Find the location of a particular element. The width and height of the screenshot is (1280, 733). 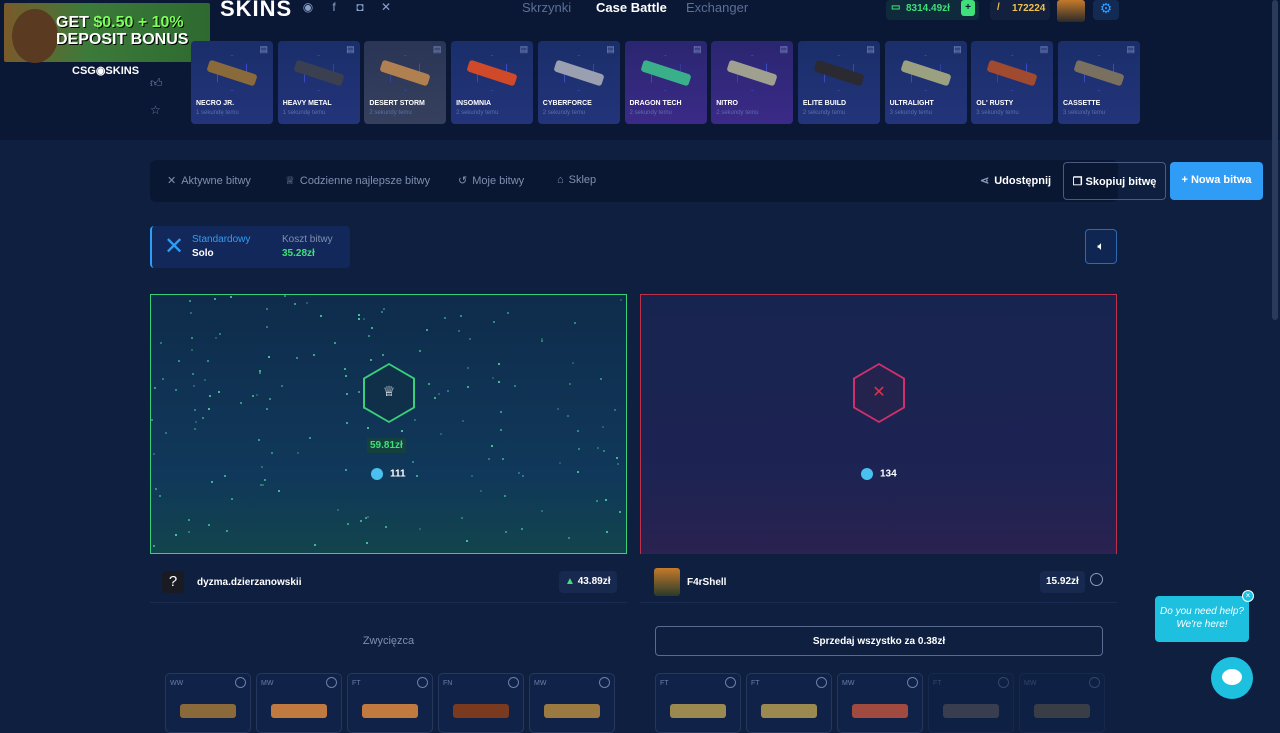

discord-icon: ◉ is located at coordinates (308, 7).